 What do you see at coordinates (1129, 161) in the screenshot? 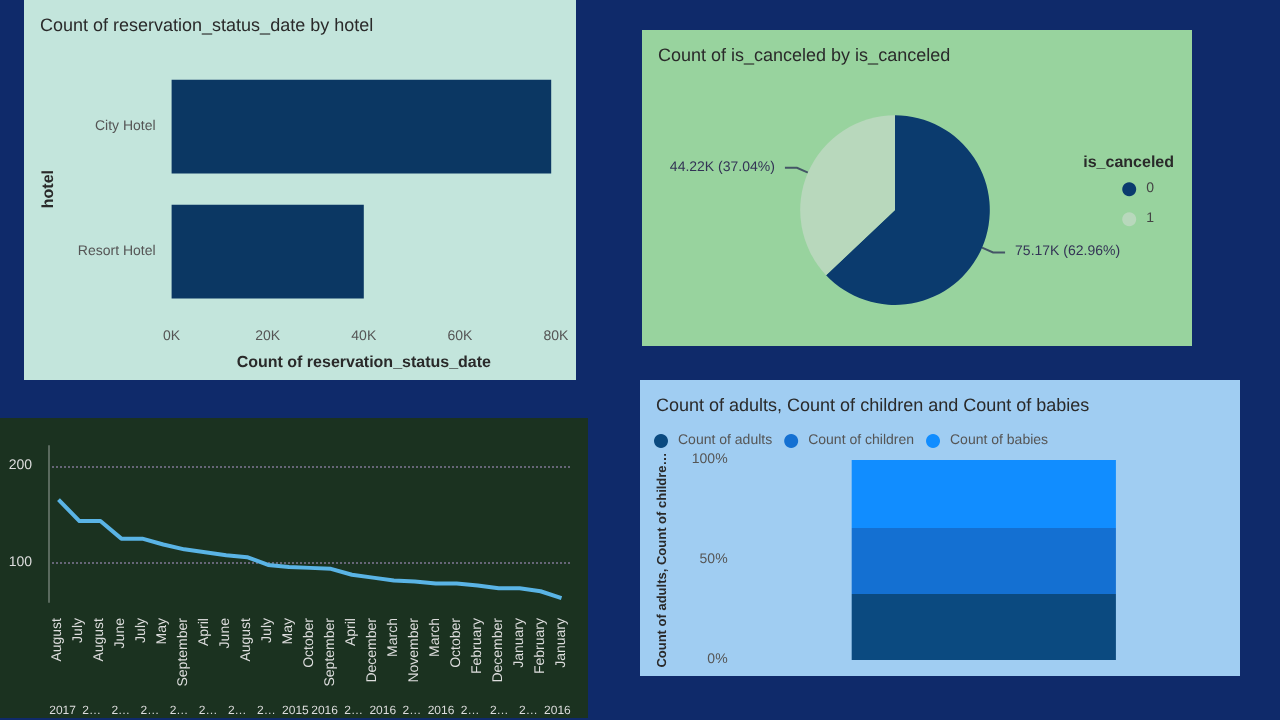
I see `legend-title: is_canceled` at bounding box center [1129, 161].